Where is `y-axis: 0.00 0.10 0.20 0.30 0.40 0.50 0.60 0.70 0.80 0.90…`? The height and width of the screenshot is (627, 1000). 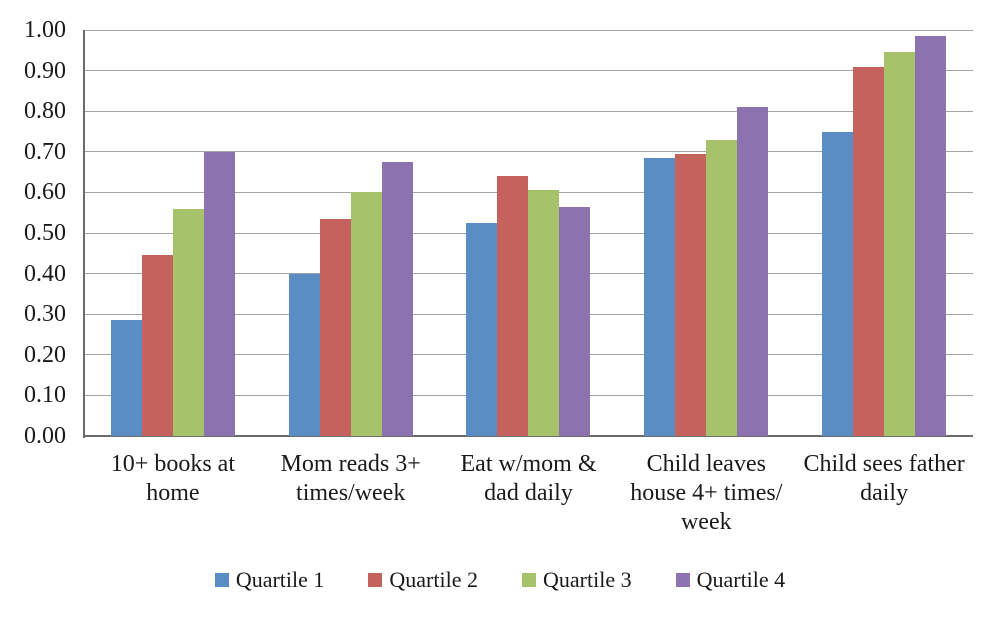
y-axis: 0.00 0.10 0.20 0.30 0.40 0.50 0.60 0.70 0.80 0.90… is located at coordinates (33, 313).